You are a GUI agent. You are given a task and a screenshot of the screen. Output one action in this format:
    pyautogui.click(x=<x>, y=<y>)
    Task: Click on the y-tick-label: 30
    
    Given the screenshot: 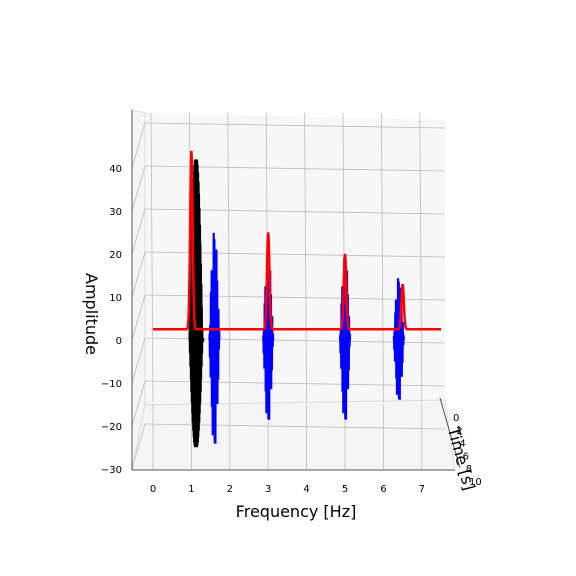 What is the action you would take?
    pyautogui.click(x=115, y=212)
    